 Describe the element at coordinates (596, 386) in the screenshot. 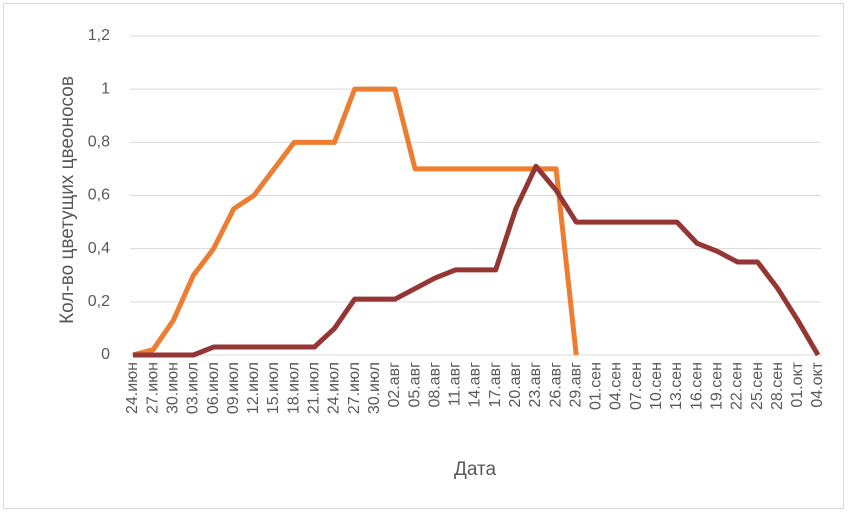

I see `x-tick-label: 01.сен` at that location.